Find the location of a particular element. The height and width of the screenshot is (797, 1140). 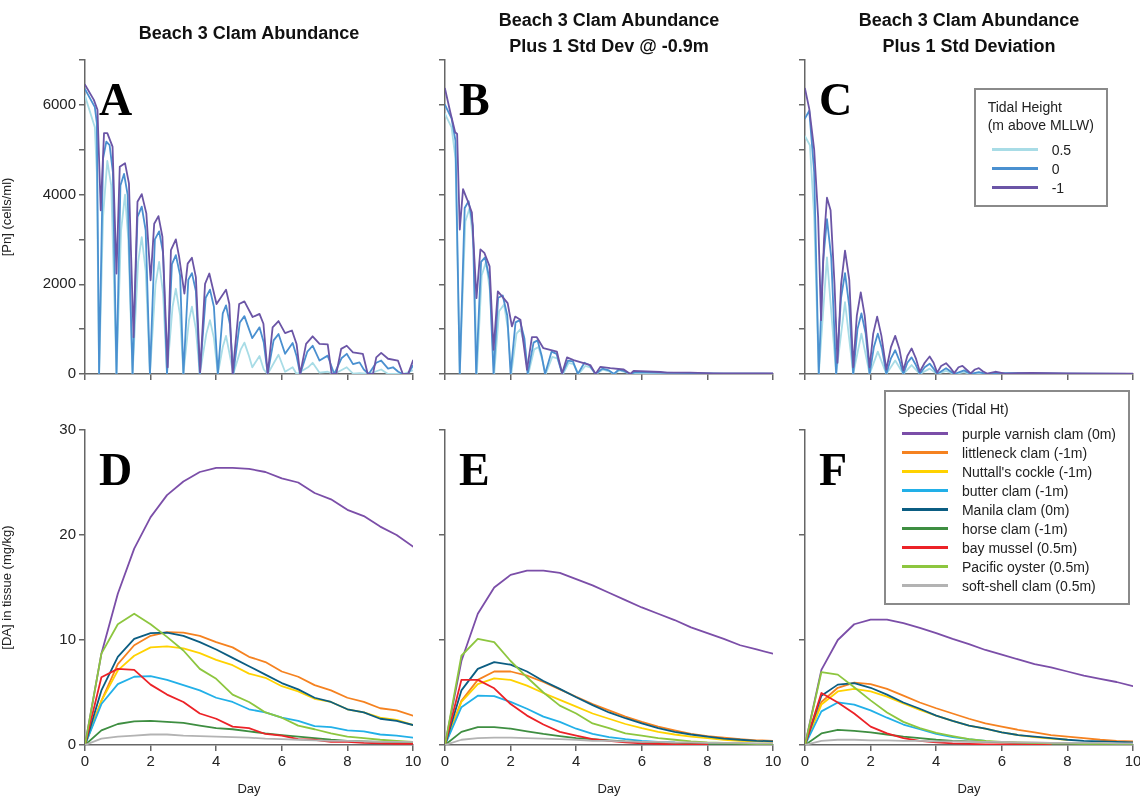

chart-title: Beach 3 Clam Abundance Plus 1 Std Deviation is located at coordinates (969, 33).